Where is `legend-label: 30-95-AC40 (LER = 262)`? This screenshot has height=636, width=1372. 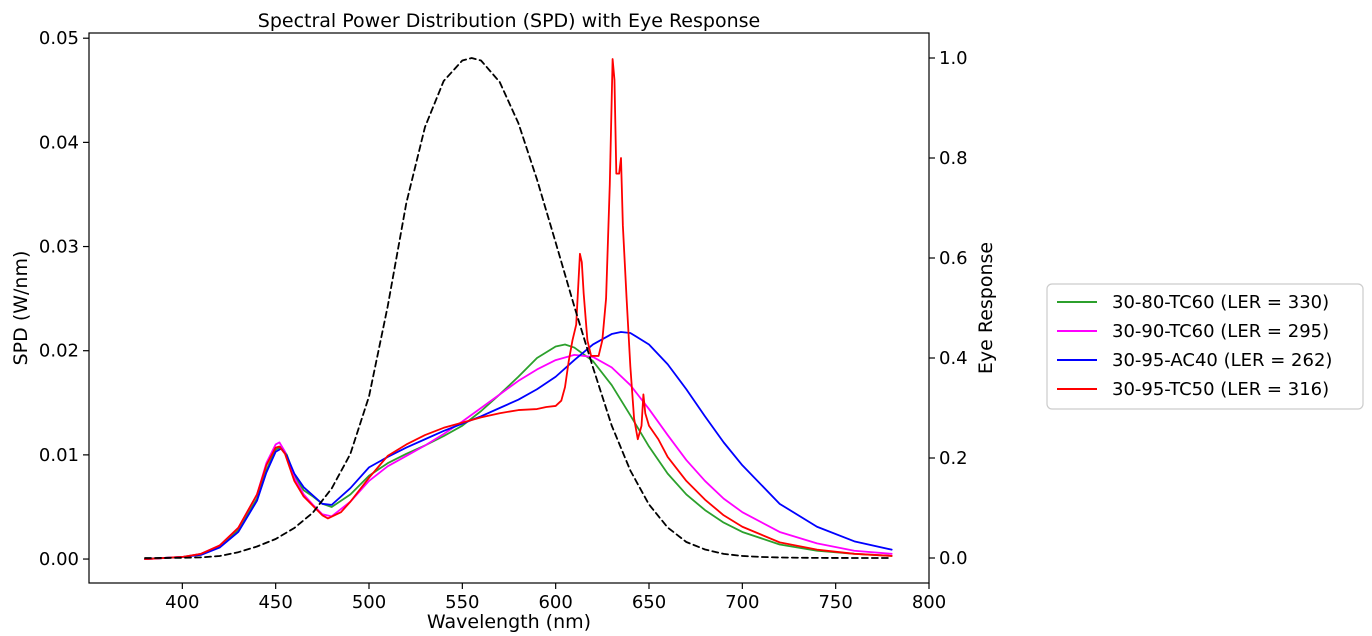
legend-label: 30-95-AC40 (LER = 262) is located at coordinates (1222, 360).